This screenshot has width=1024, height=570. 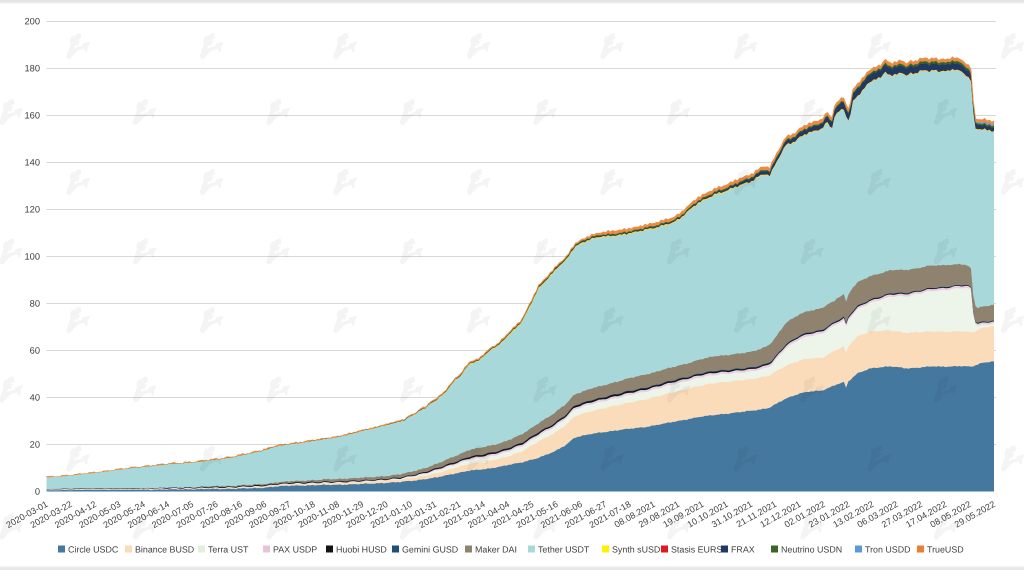 I want to click on svg-text: Stasis EURS, so click(x=696, y=550).